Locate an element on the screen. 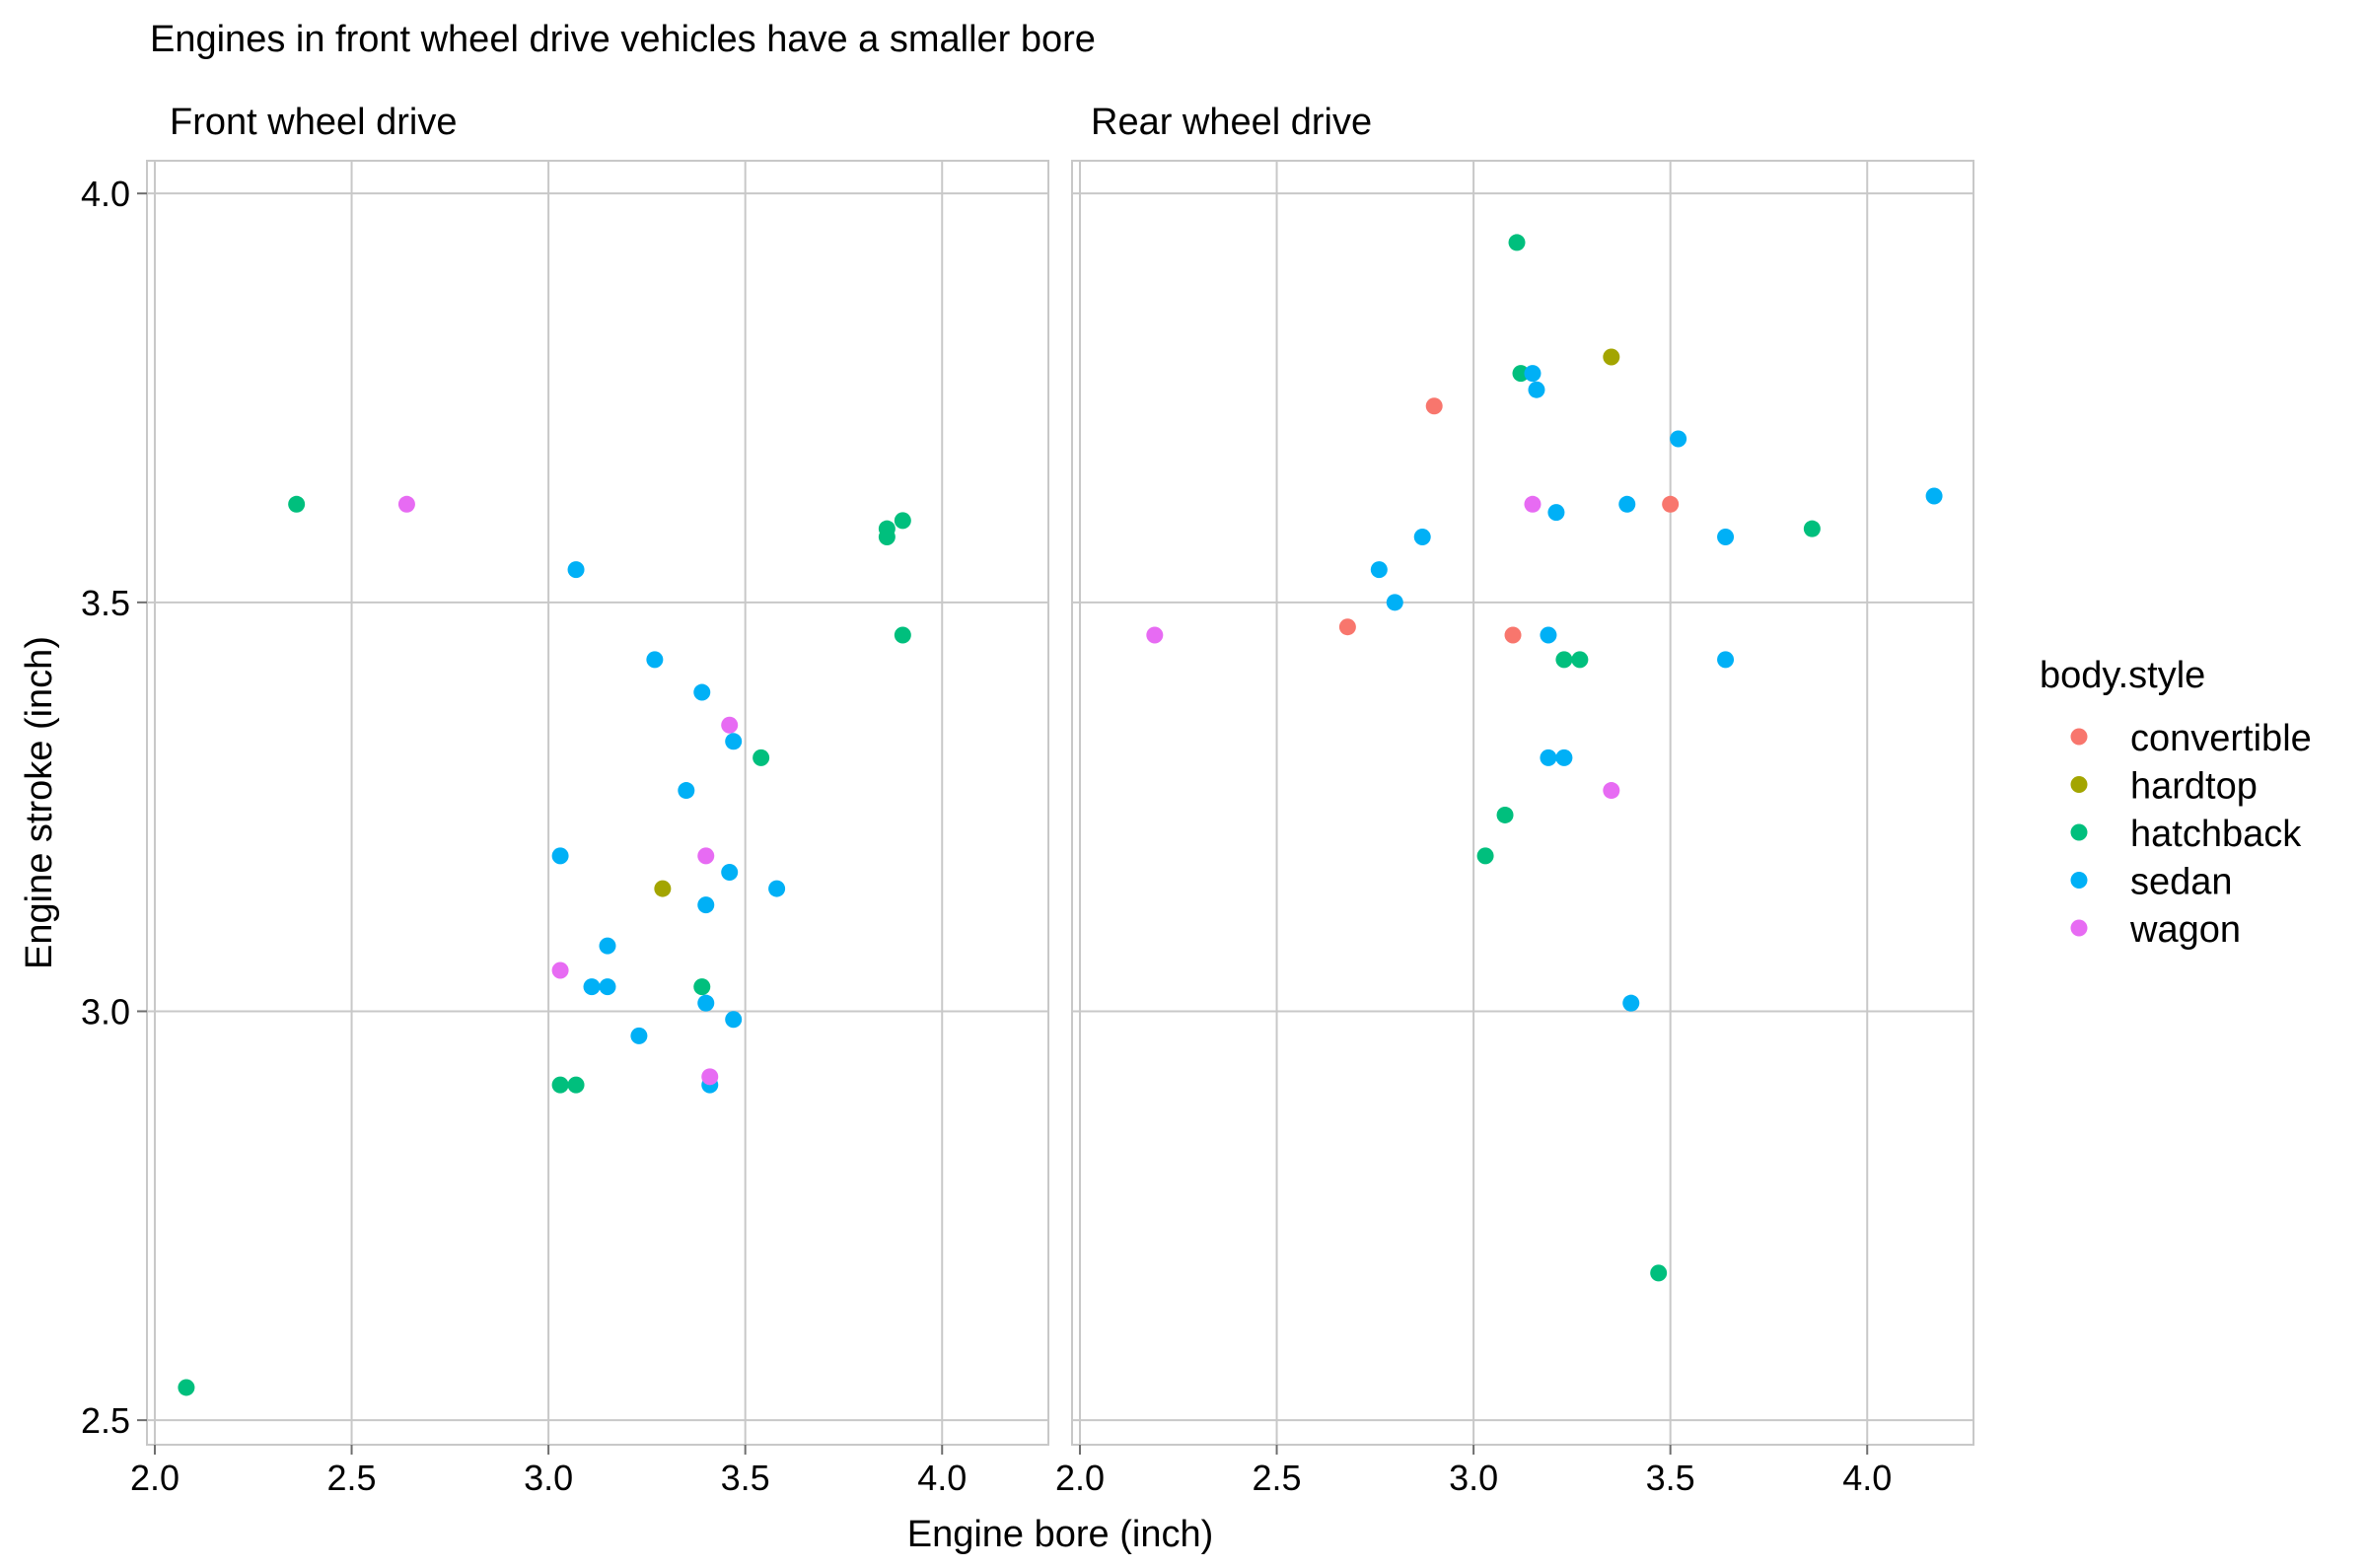 The height and width of the screenshot is (1568, 2367). y-tick-label: 3.0 is located at coordinates (105, 1011).